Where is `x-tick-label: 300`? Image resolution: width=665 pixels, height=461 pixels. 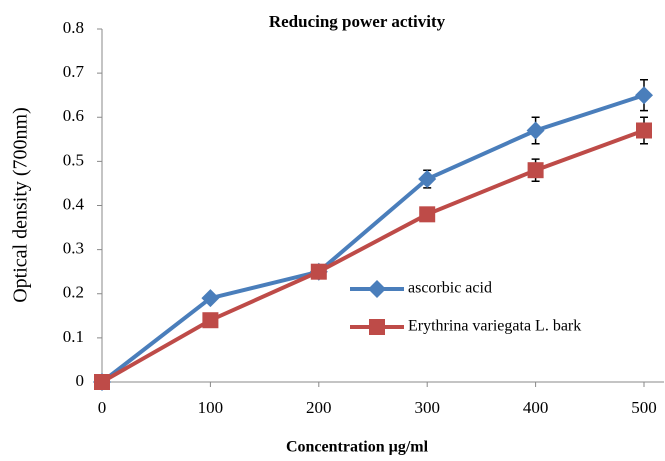 x-tick-label: 300 is located at coordinates (427, 407).